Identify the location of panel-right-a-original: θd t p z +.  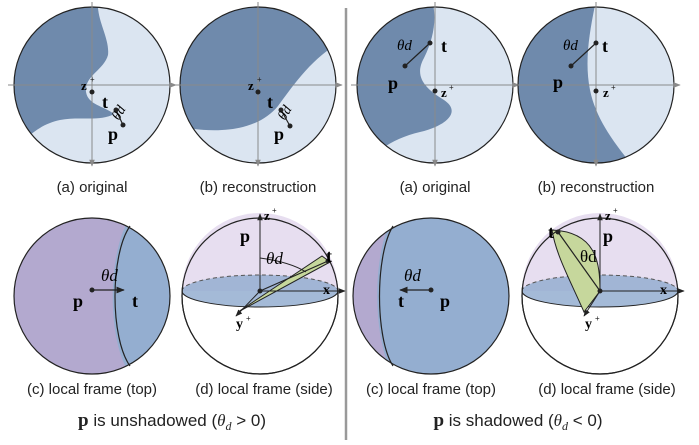
(435, 84).